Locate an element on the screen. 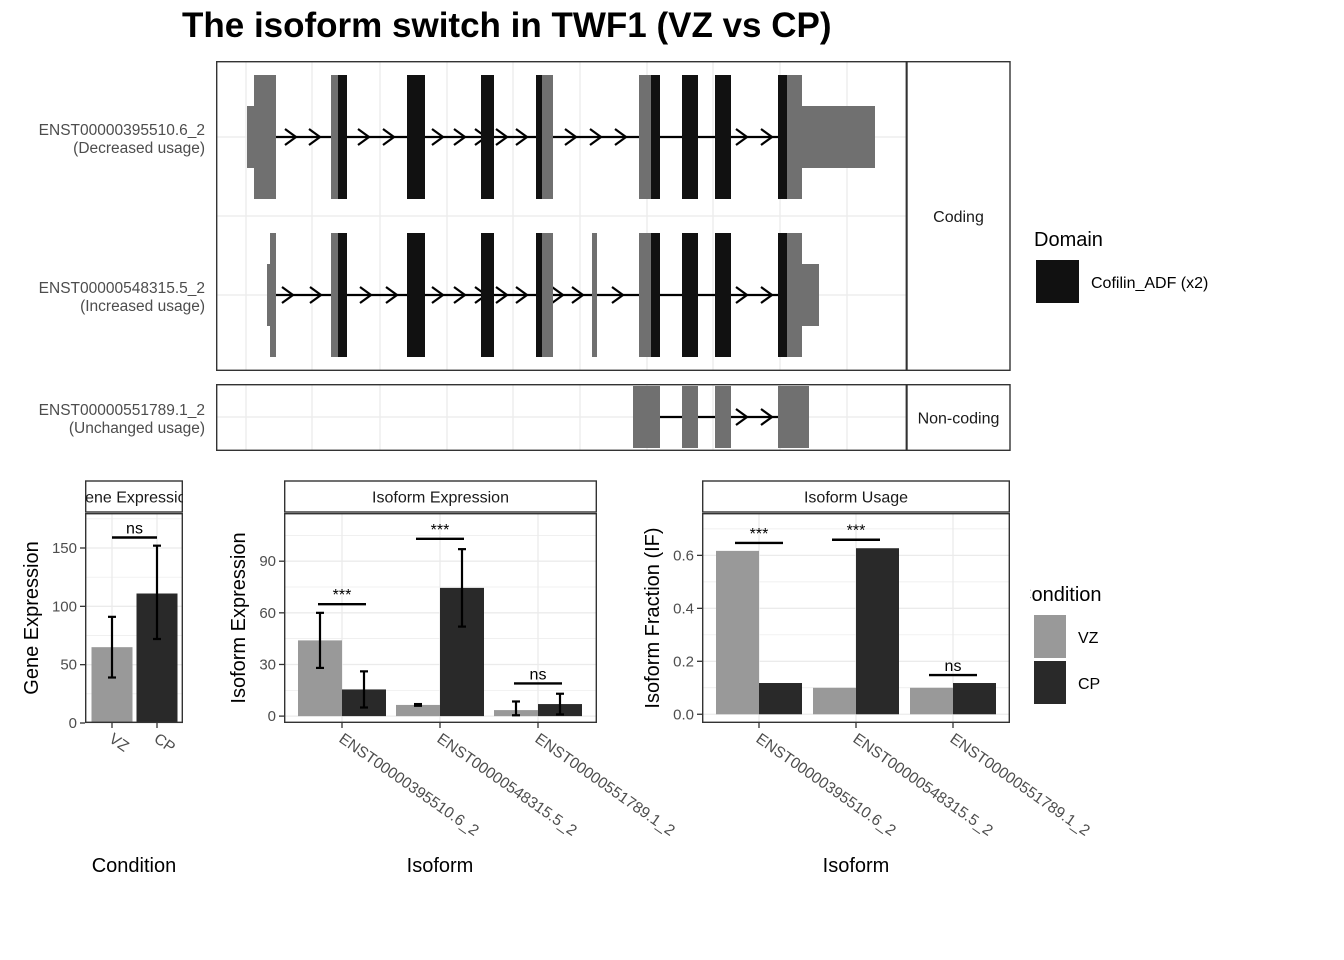 This screenshot has width=1344, height=960. legend-title: Condition is located at coordinates (1059, 595).